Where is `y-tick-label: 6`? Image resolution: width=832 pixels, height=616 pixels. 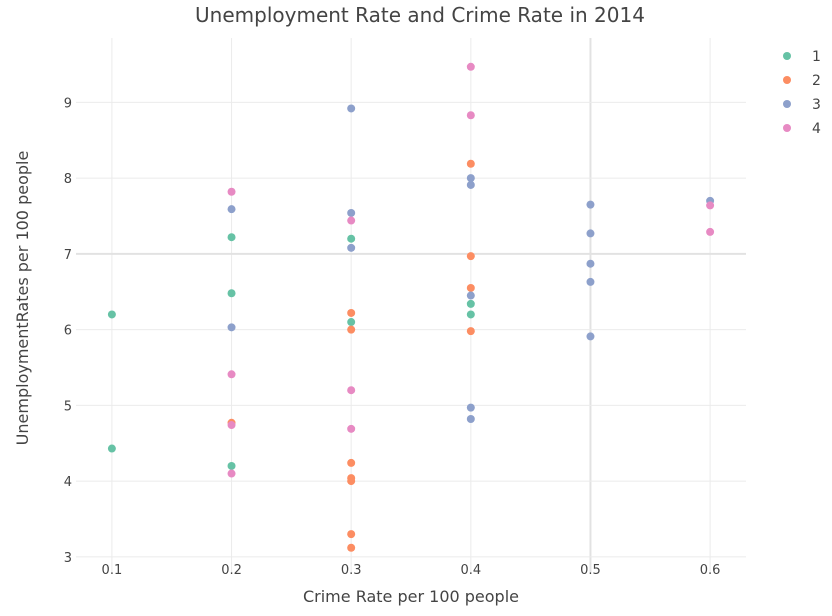
y-tick-label: 6 is located at coordinates (68, 331).